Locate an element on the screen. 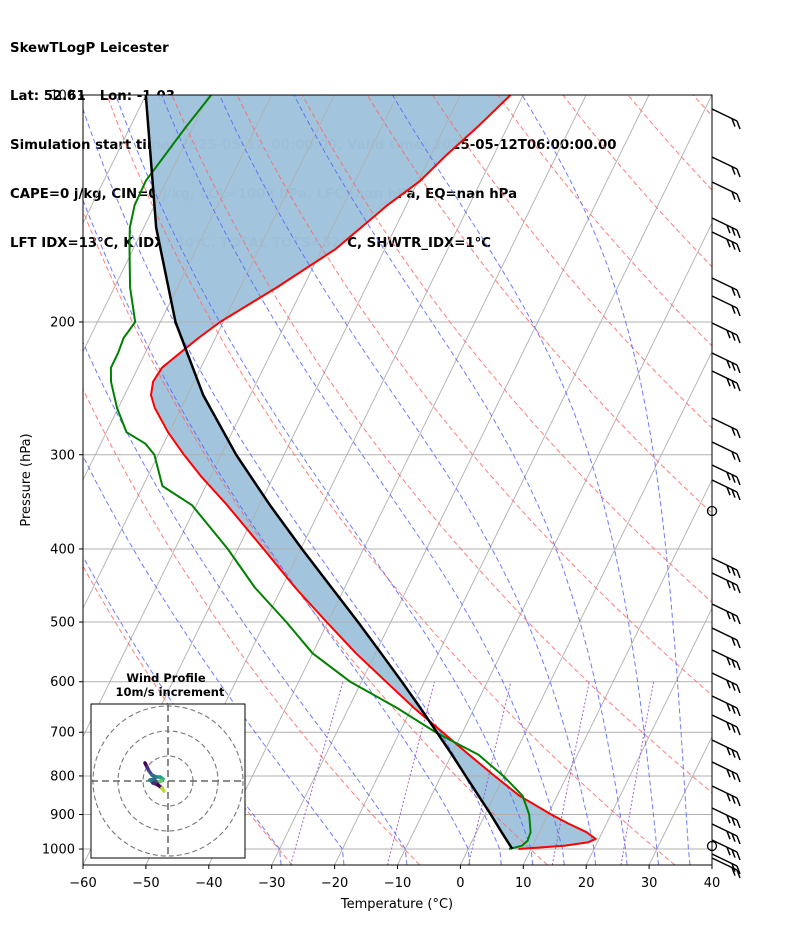  y-tick-label: 200 is located at coordinates (62, 322).